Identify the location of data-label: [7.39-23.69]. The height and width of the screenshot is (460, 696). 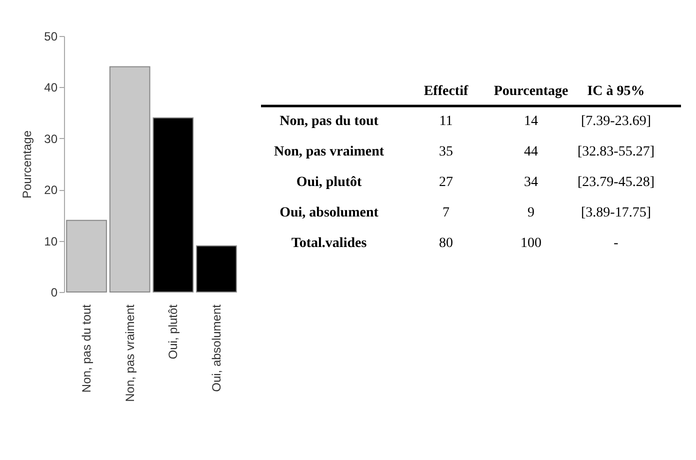
(616, 121).